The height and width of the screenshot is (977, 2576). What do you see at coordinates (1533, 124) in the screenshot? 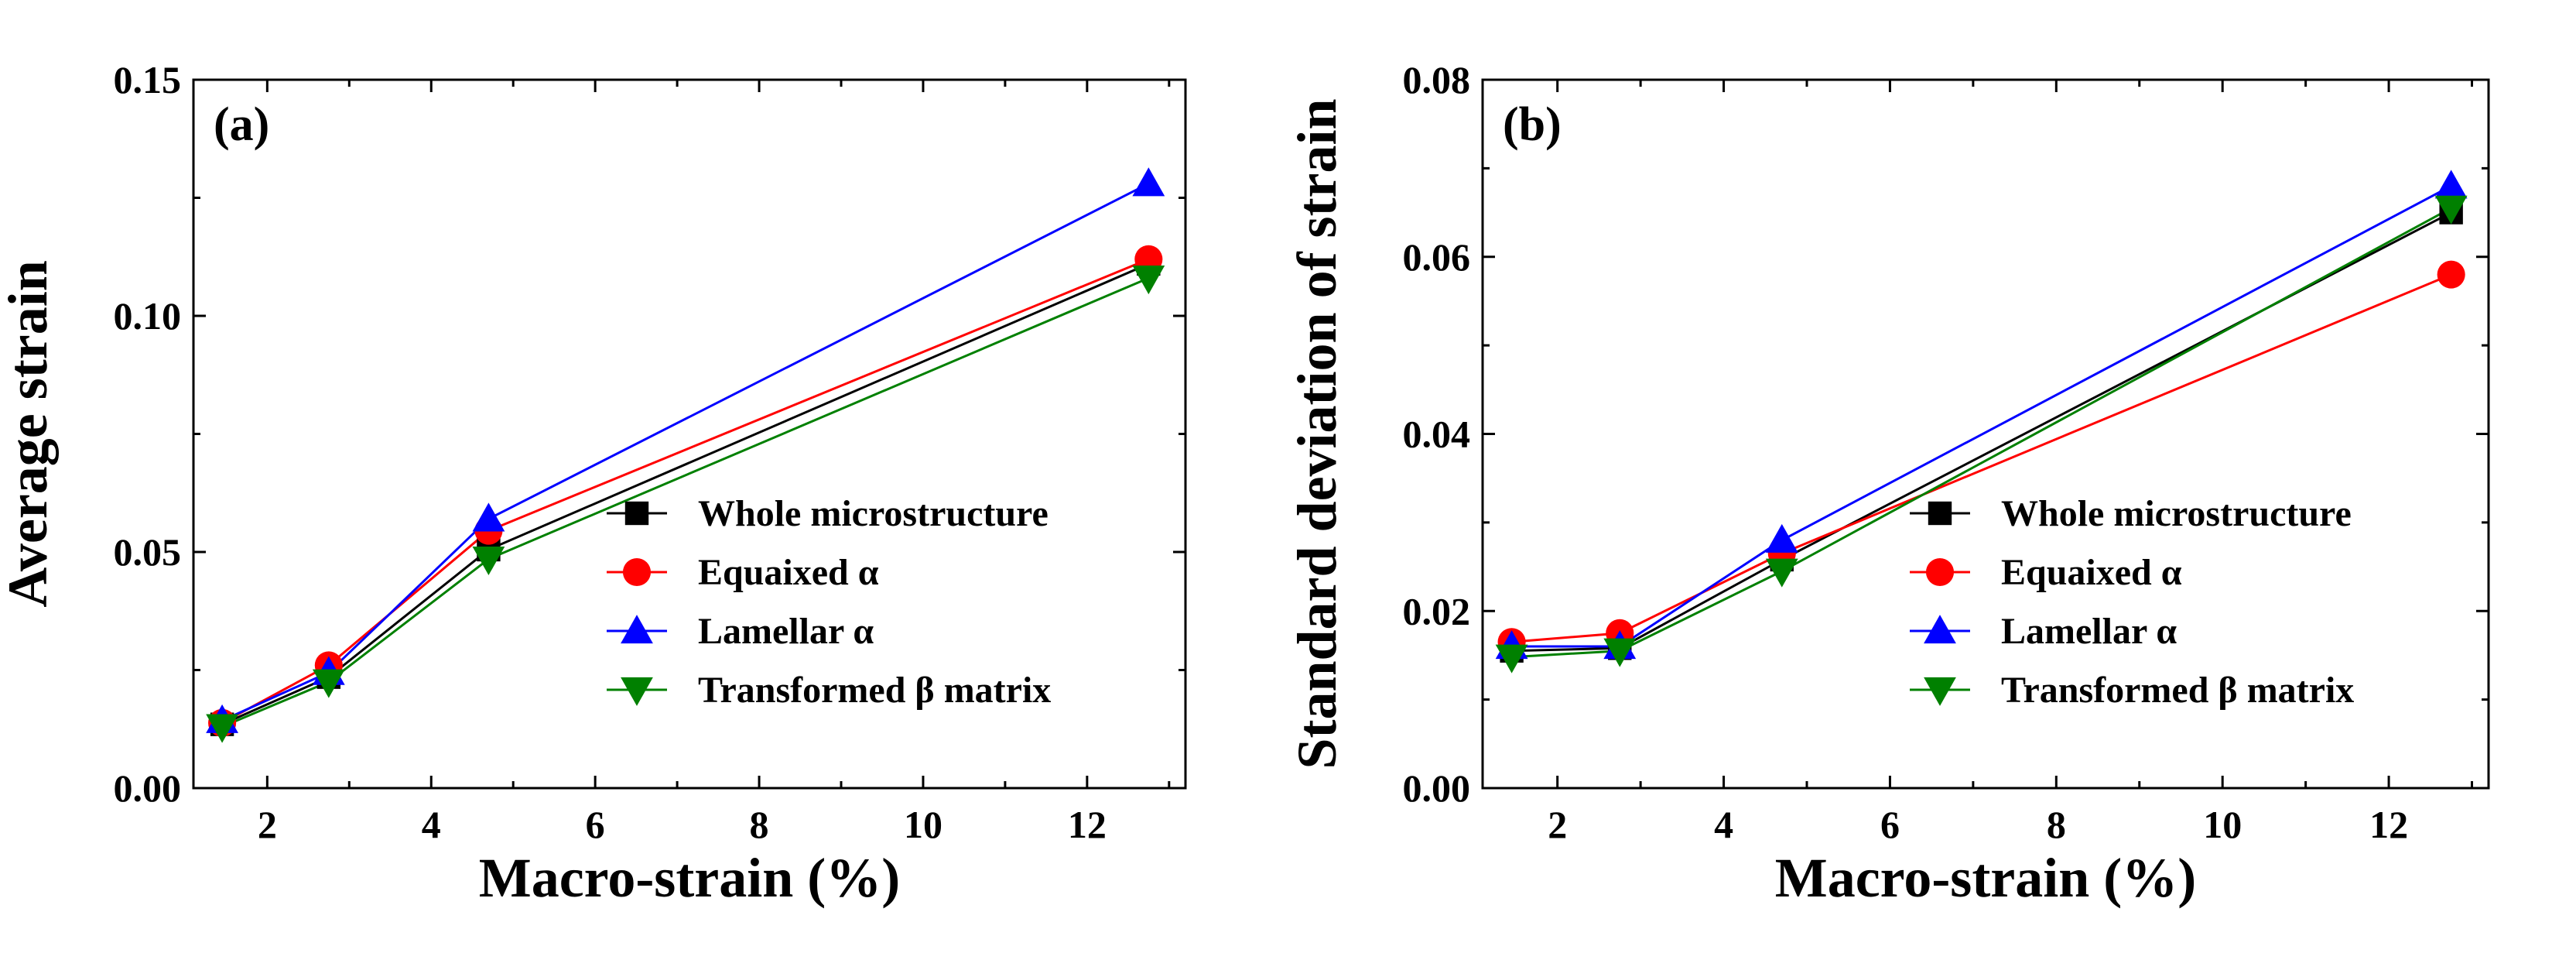
I see `panel-label: (b)` at bounding box center [1533, 124].